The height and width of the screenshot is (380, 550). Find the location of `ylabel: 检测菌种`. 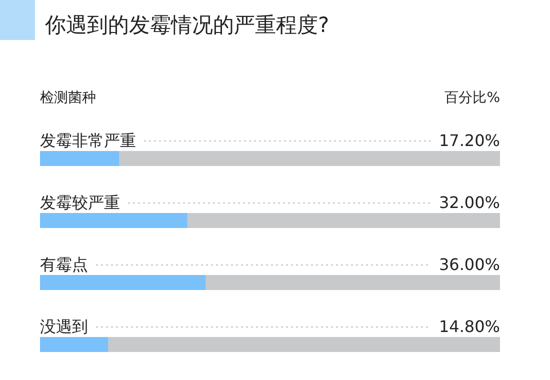

ylabel: 检测菌种 is located at coordinates (68, 98).